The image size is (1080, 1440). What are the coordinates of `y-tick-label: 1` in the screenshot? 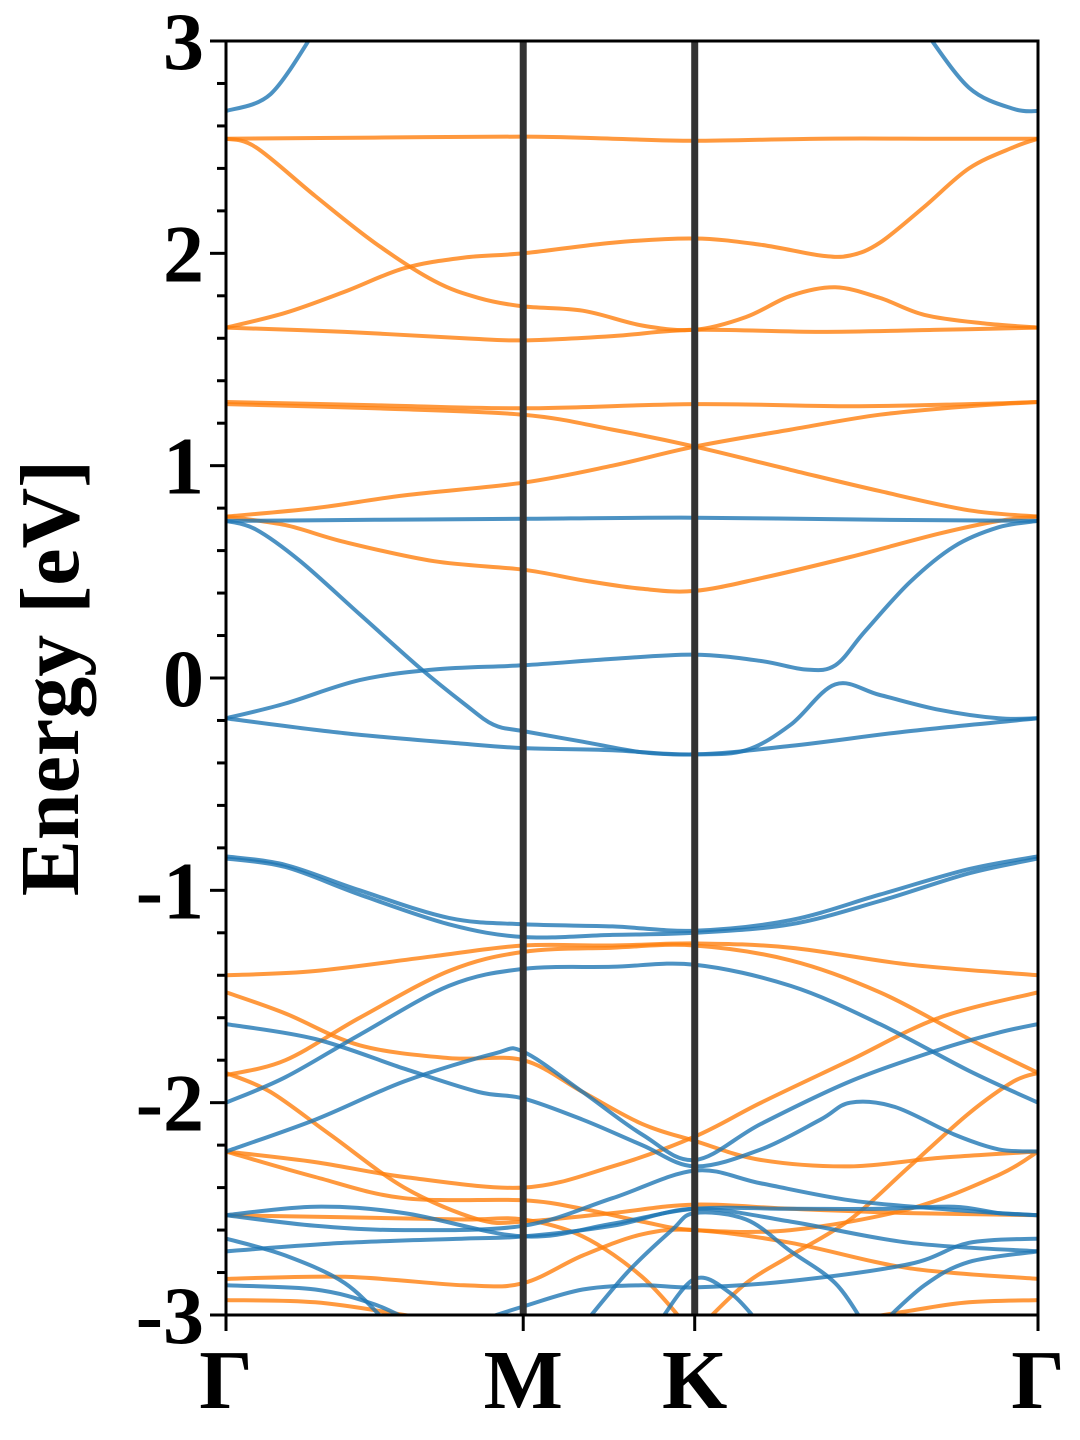 It's located at (183, 466).